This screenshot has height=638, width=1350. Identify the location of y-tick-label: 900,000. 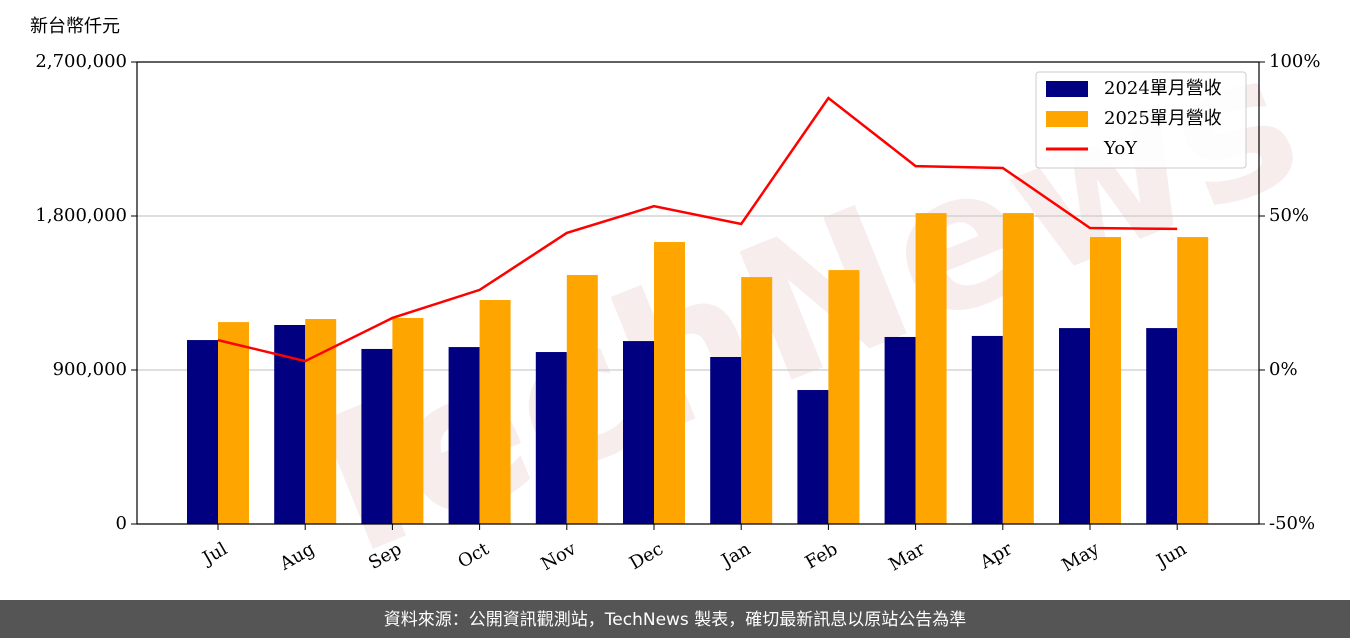
(90, 369).